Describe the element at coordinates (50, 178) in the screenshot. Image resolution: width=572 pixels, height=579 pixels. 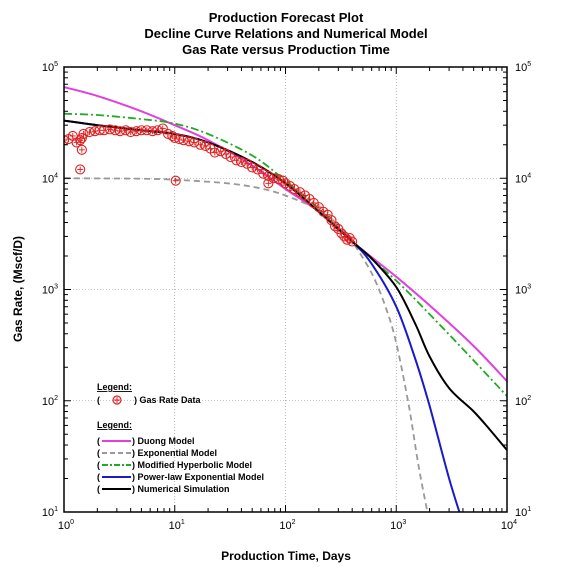
I see `y-tick-label-left: 10⁴` at that location.